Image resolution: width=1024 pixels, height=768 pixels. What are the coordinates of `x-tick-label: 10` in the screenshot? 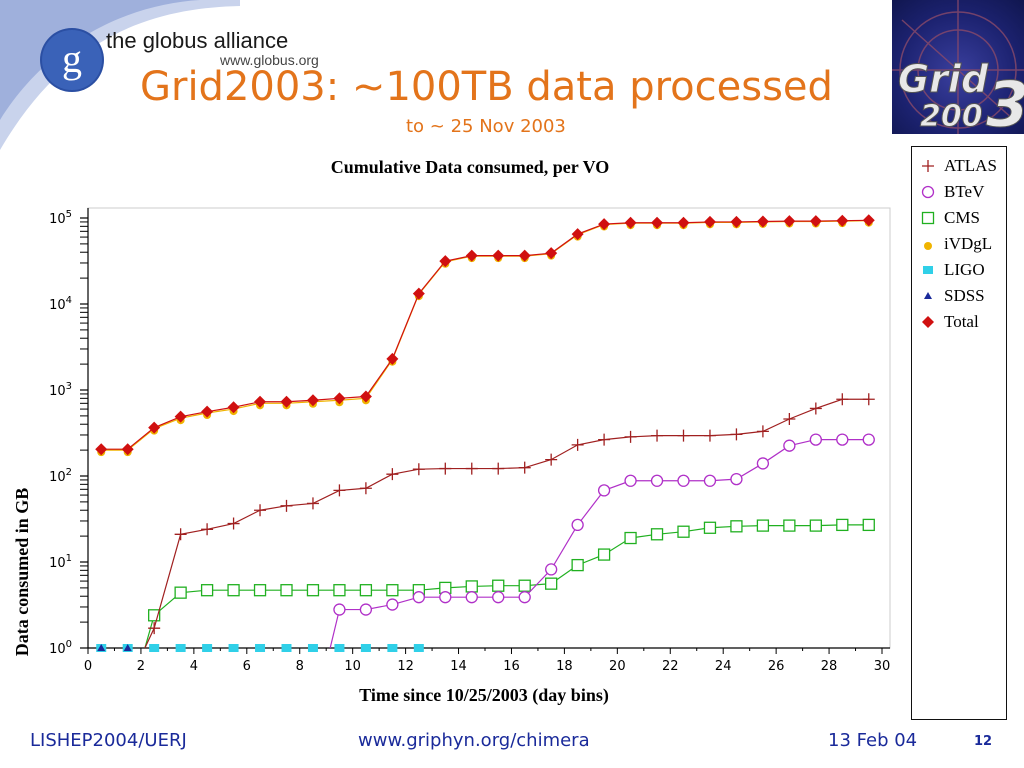 It's located at (352, 666).